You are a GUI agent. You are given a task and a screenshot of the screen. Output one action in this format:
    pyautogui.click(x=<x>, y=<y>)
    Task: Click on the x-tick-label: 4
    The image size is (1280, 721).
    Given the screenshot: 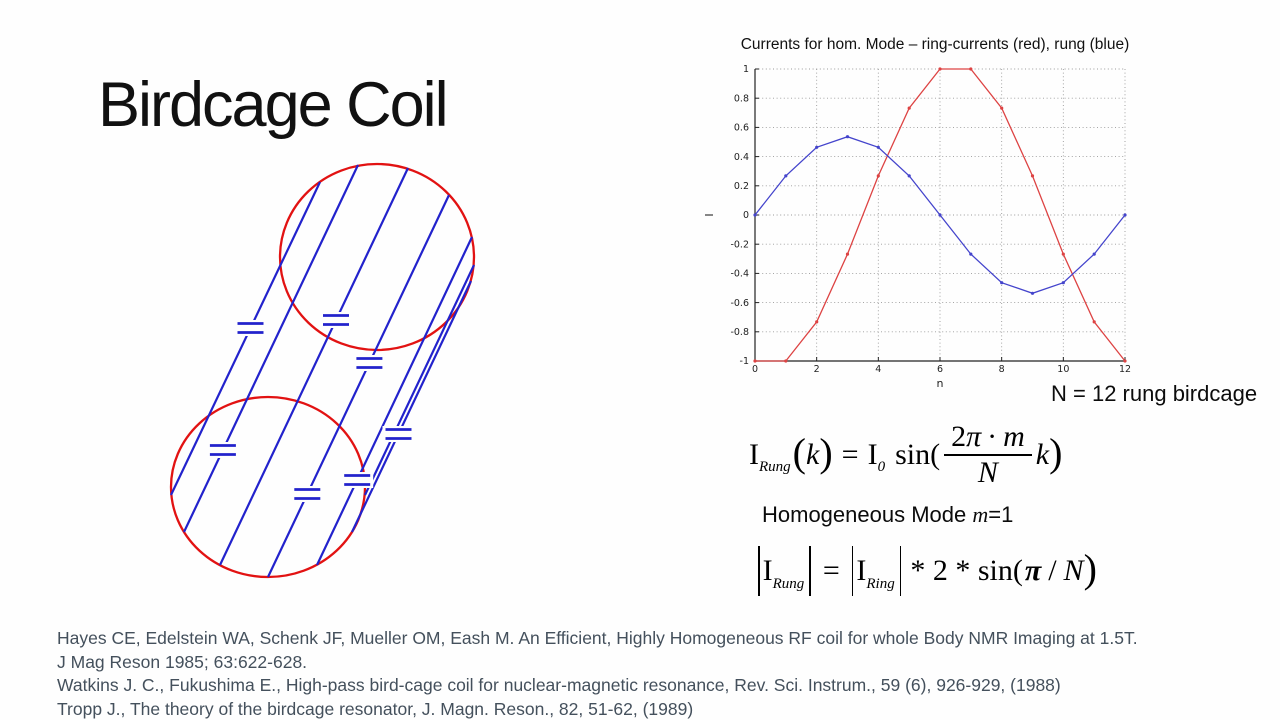 What is the action you would take?
    pyautogui.click(x=878, y=369)
    